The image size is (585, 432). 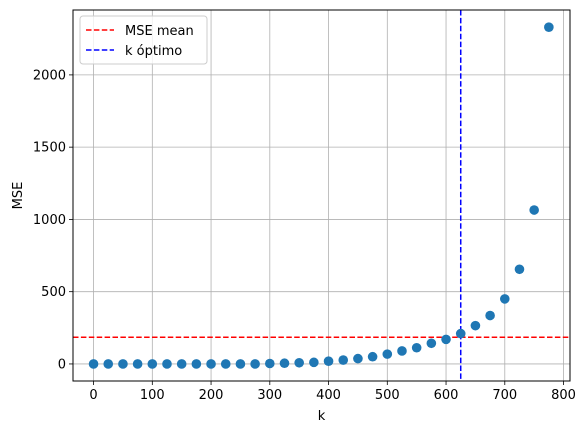 What do you see at coordinates (328, 395) in the screenshot?
I see `x-tick-label: 400` at bounding box center [328, 395].